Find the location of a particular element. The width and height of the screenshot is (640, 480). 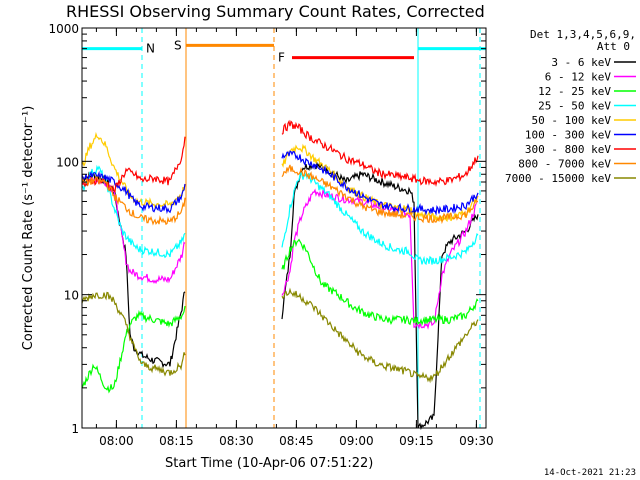

legend-label-7: 300 - 800 keV is located at coordinates (568, 149).